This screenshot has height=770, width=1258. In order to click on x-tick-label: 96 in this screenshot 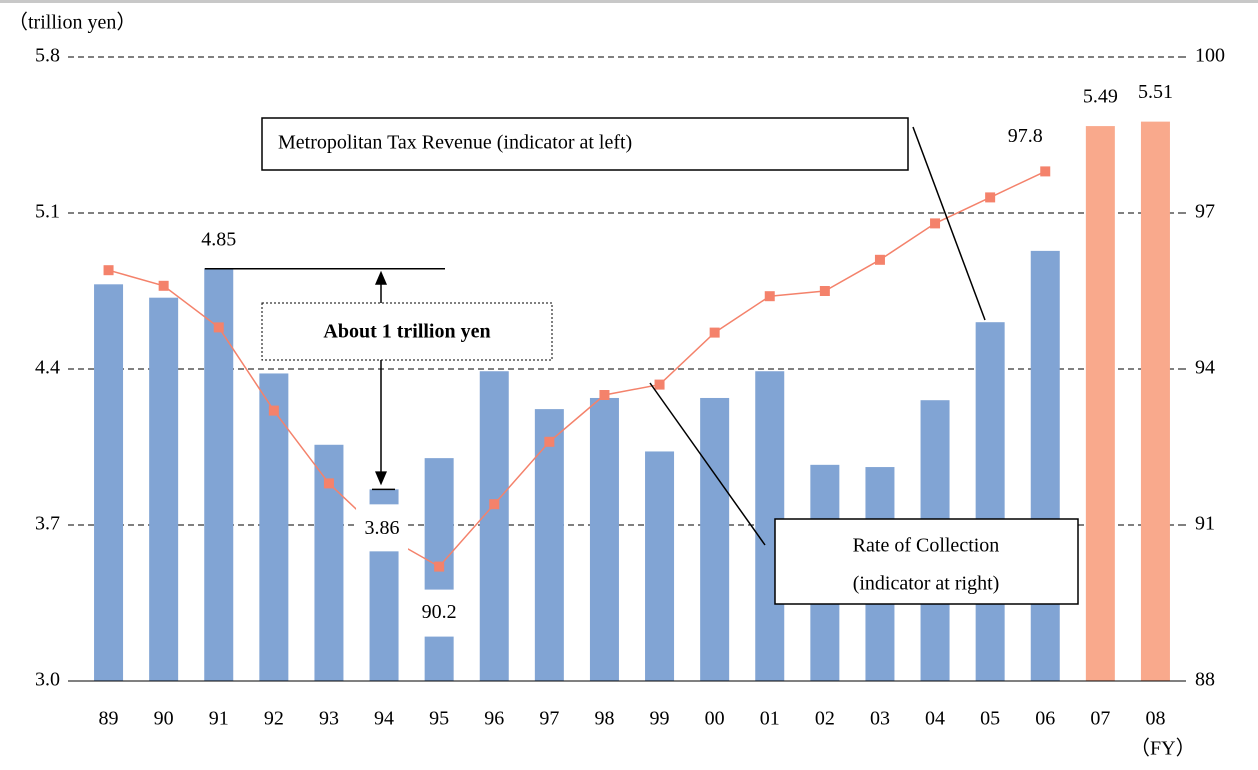, I will do `click(494, 719)`.